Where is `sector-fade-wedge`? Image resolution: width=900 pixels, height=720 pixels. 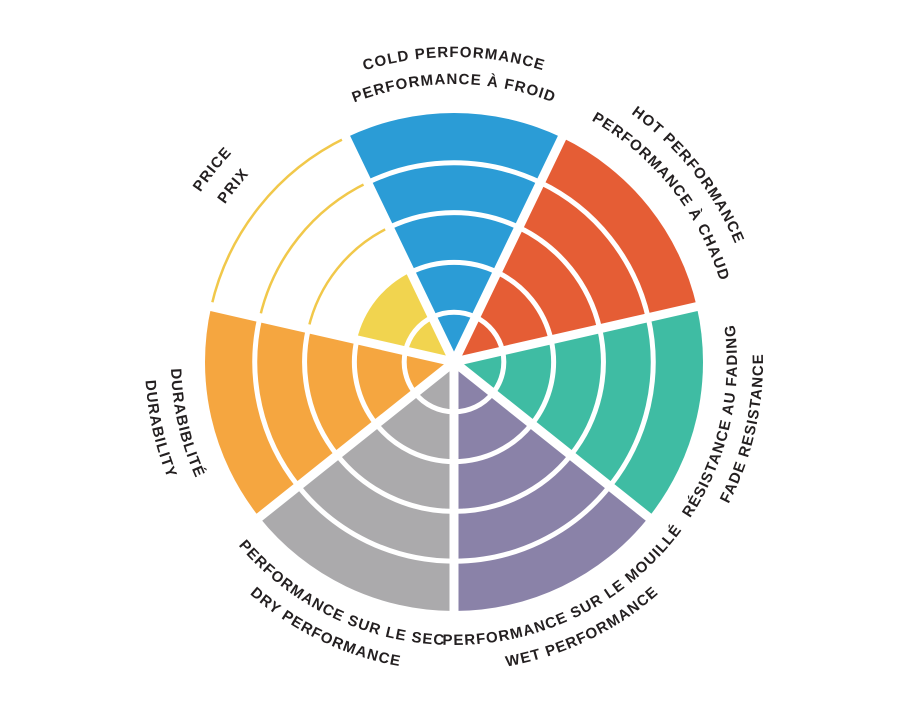 sector-fade-wedge is located at coordinates (579, 412).